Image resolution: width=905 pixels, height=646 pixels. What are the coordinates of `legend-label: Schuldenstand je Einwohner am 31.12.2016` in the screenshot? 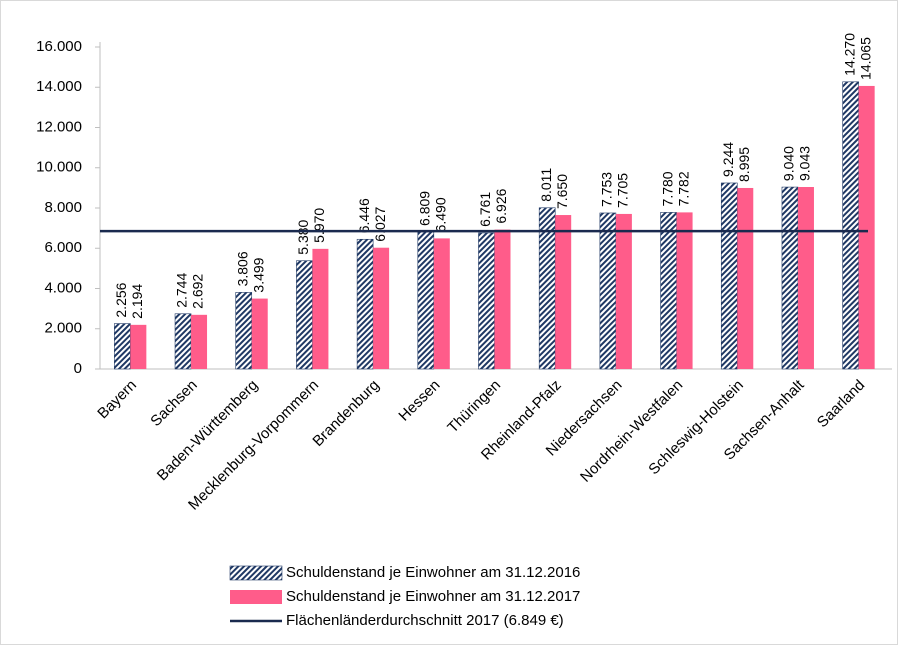 It's located at (433, 572).